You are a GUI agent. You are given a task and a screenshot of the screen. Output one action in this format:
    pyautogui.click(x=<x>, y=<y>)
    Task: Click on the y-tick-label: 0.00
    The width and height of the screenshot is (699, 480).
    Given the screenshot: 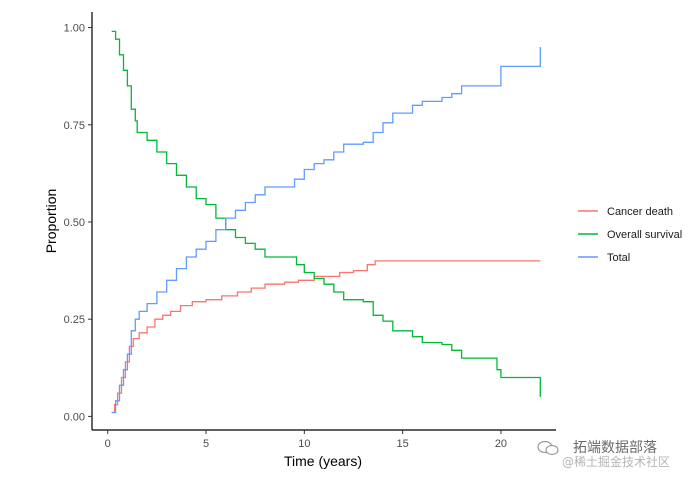 What is the action you would take?
    pyautogui.click(x=74, y=417)
    